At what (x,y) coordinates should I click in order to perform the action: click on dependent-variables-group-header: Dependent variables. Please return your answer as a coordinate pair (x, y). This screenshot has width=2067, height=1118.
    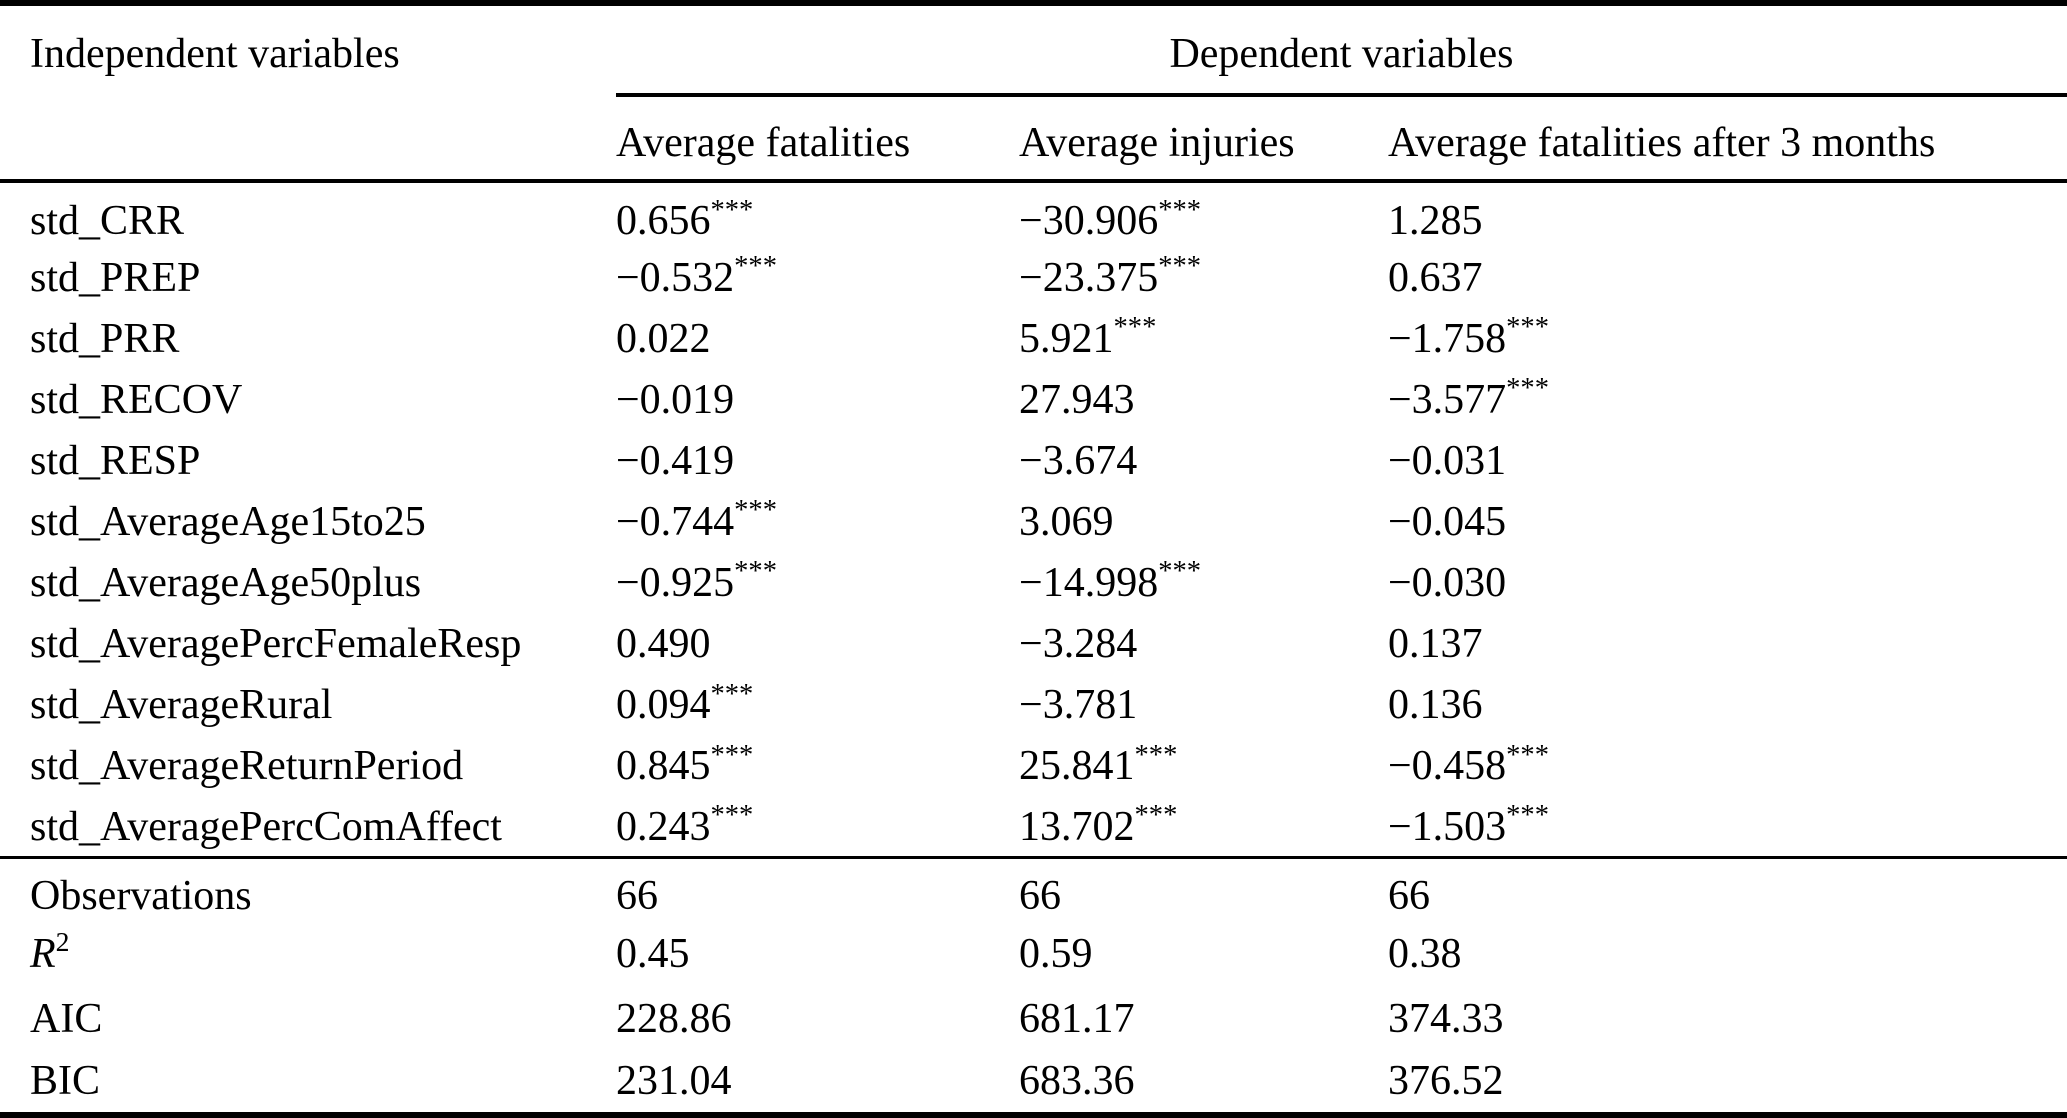
    Looking at the image, I should click on (1341, 50).